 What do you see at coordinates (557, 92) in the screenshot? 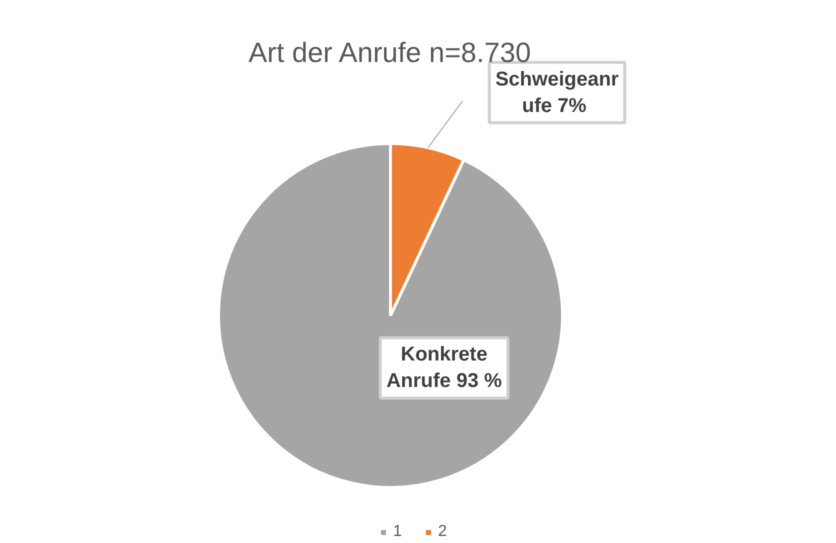
I see `data-label: Schweigeanr ufe 7%` at bounding box center [557, 92].